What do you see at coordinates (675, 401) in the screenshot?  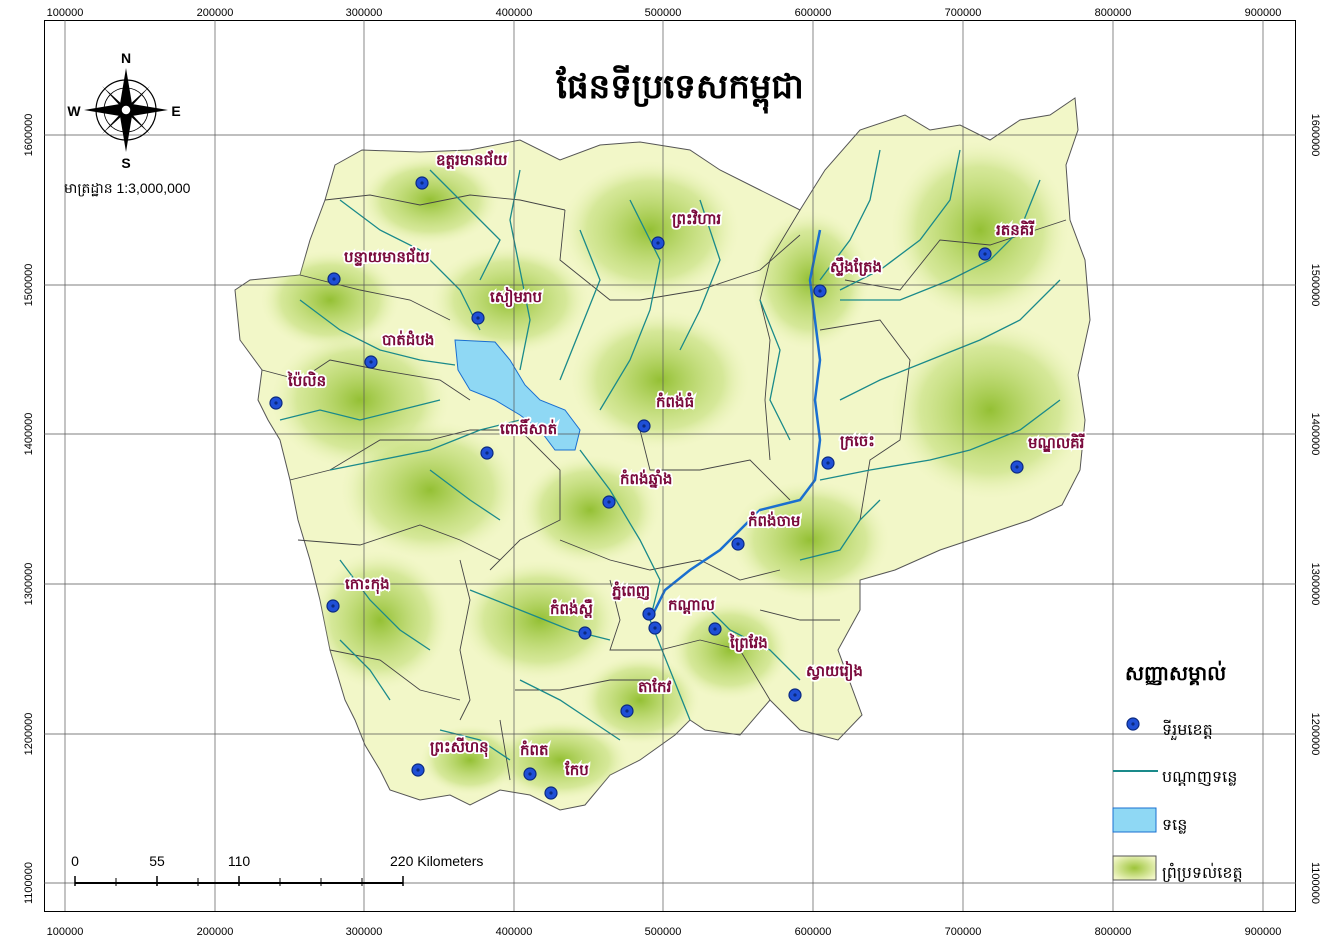 I see `province-label: កំពង់ធំ` at bounding box center [675, 401].